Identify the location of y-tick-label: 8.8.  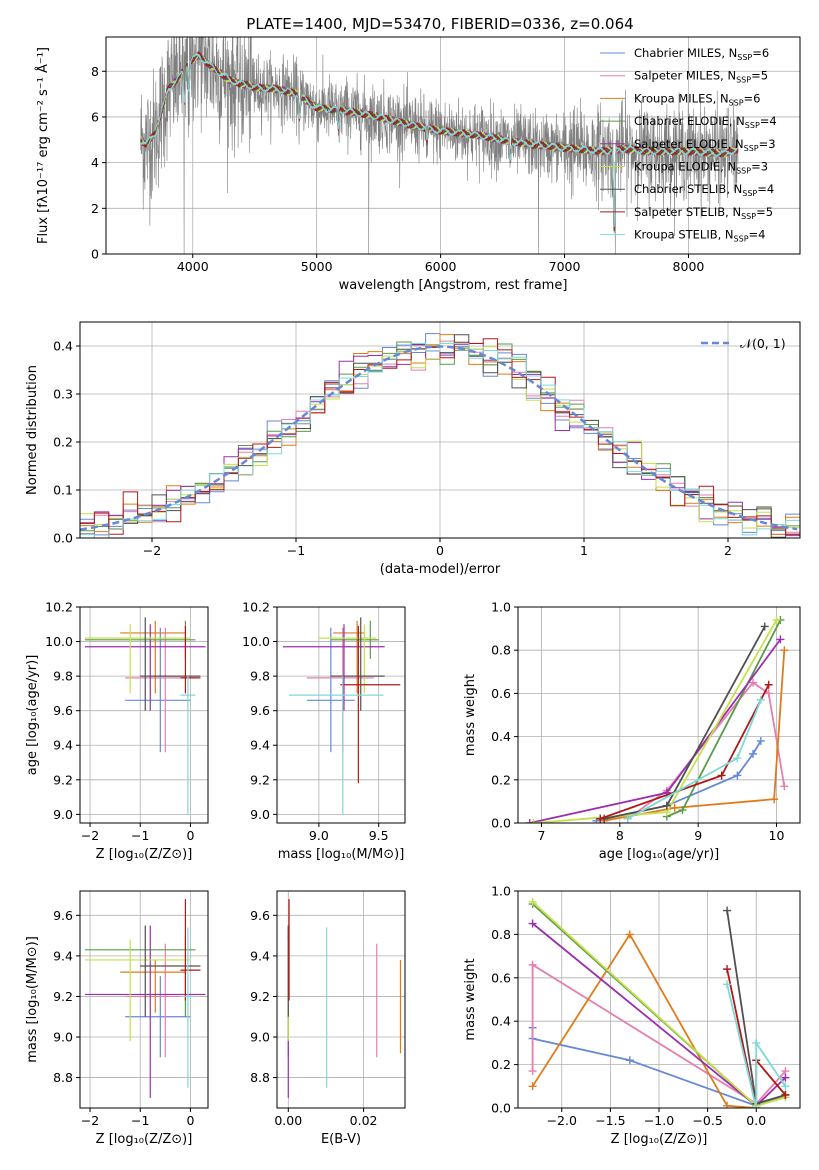
(260, 1077).